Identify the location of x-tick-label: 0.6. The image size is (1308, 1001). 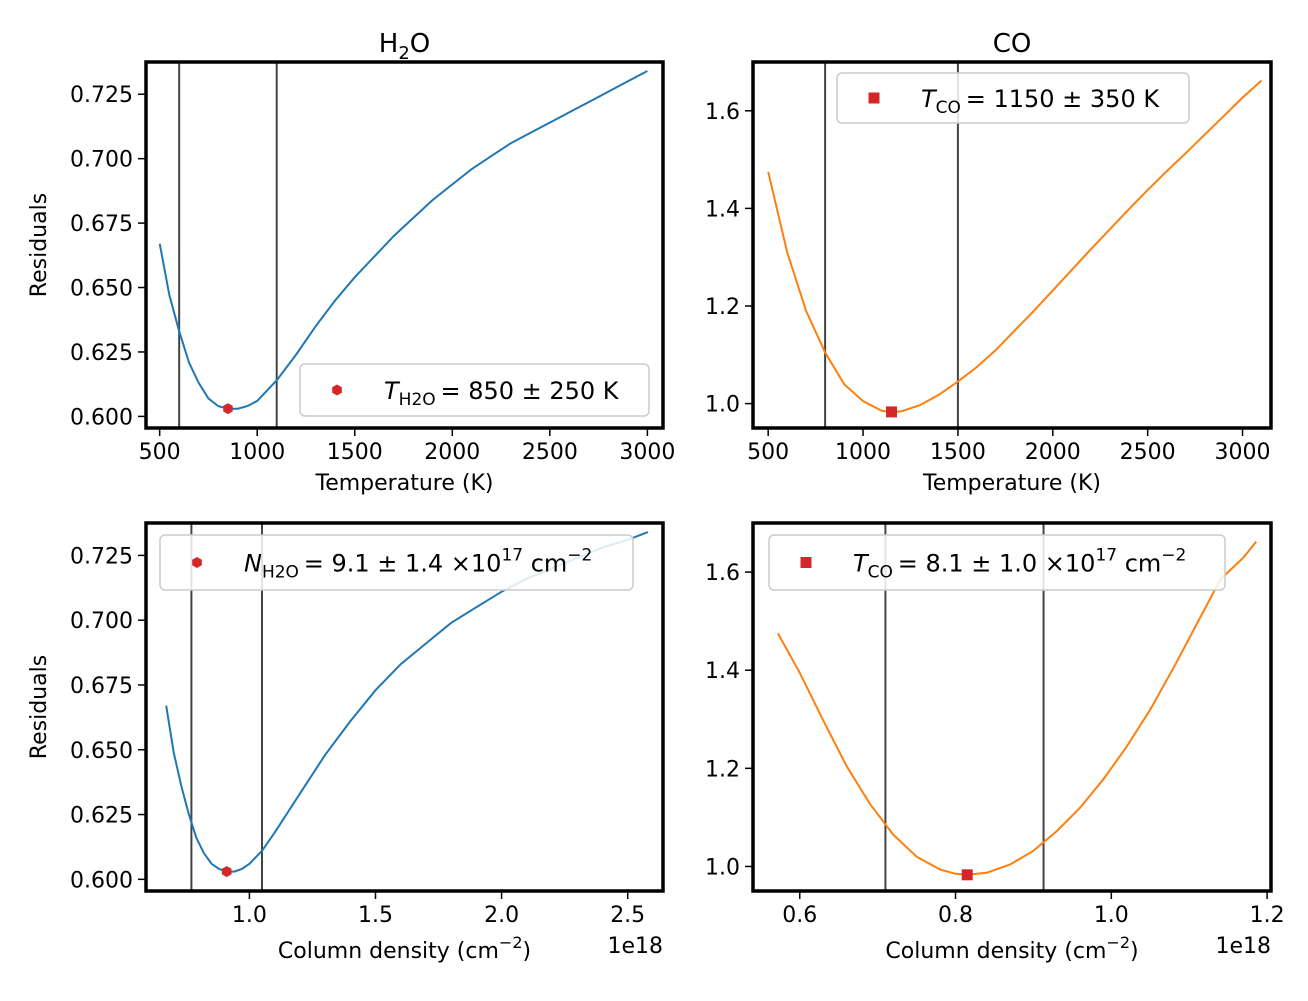
(799, 915).